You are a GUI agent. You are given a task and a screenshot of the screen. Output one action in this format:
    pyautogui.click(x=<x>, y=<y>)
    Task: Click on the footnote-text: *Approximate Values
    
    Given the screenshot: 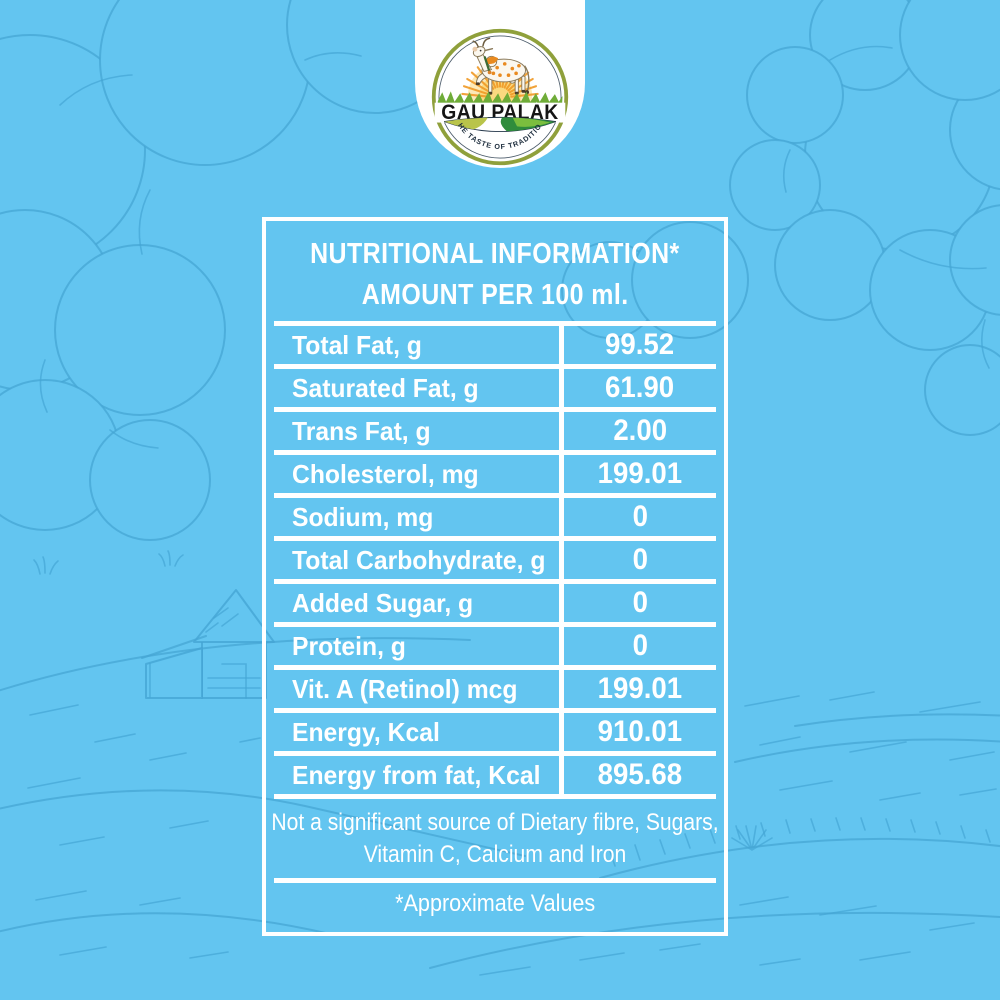 What is the action you would take?
    pyautogui.click(x=495, y=903)
    